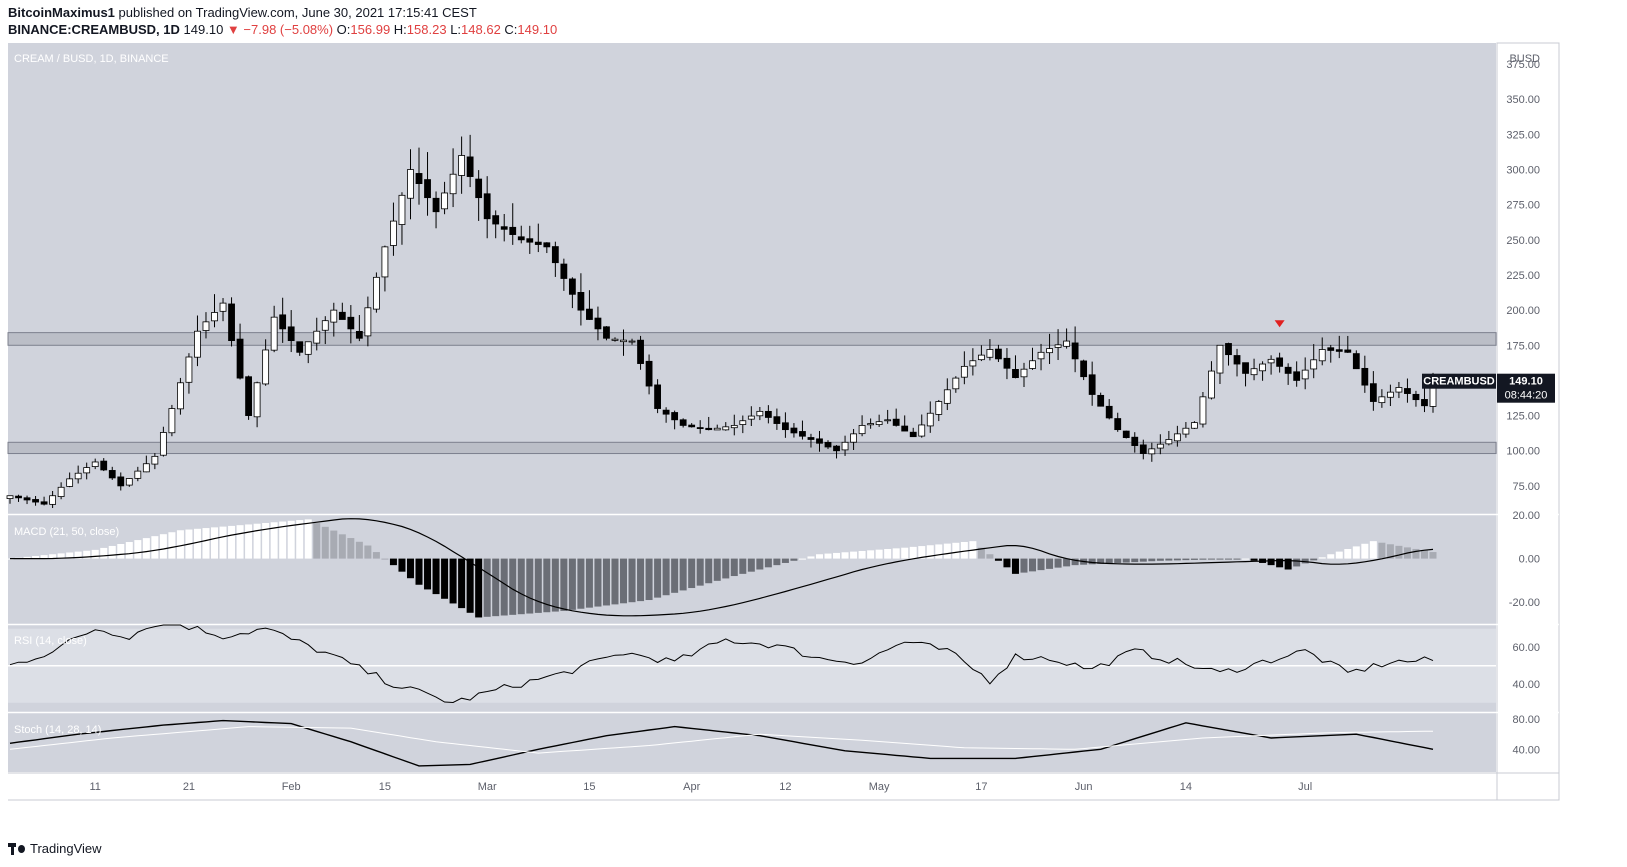  What do you see at coordinates (456, 29) in the screenshot?
I see `low-label: L:` at bounding box center [456, 29].